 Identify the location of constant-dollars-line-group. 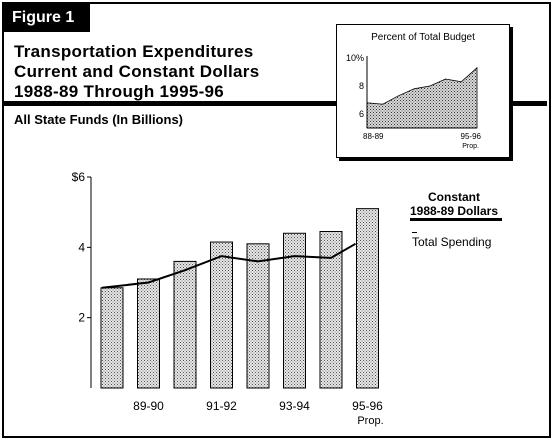
(228, 265).